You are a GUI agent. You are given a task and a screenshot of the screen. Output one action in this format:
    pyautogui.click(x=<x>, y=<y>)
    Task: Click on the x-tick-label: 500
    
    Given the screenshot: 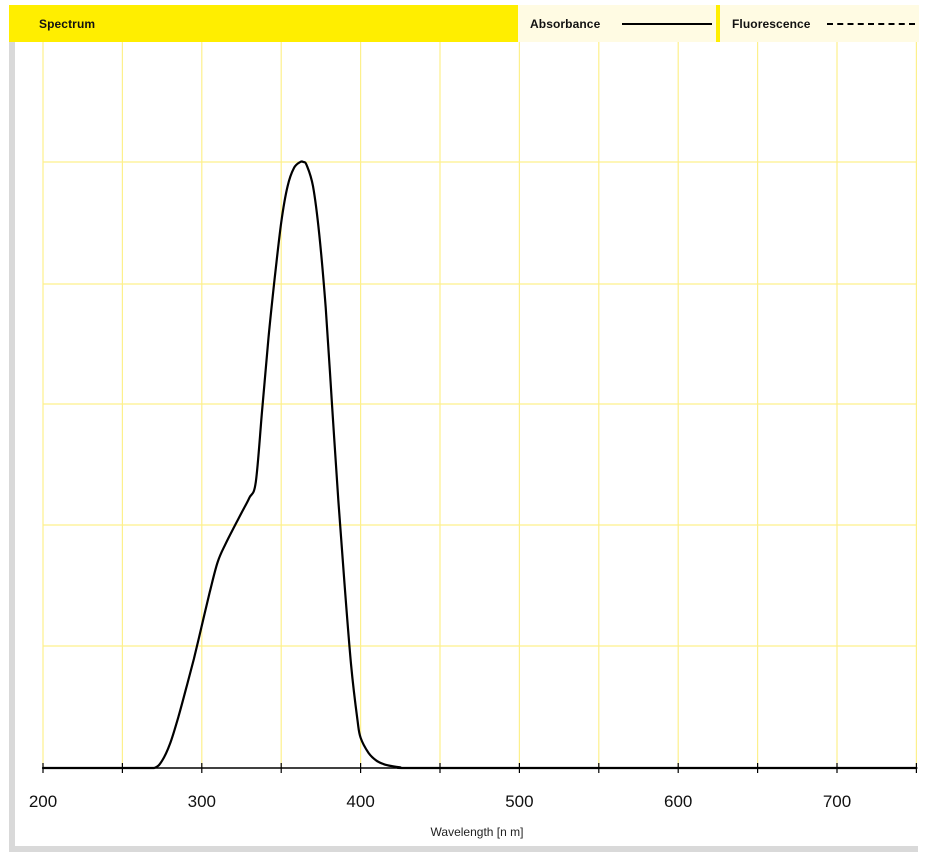 What is the action you would take?
    pyautogui.click(x=519, y=801)
    